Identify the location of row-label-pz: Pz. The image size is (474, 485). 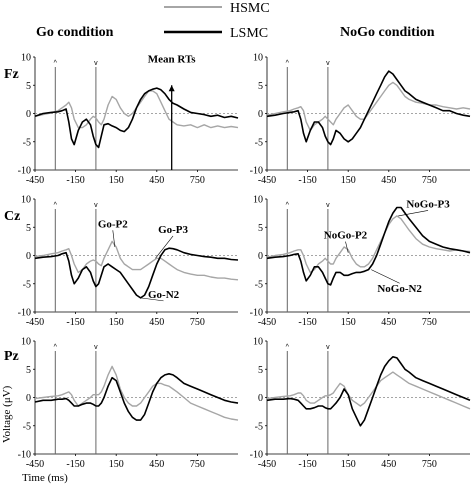
(11, 356).